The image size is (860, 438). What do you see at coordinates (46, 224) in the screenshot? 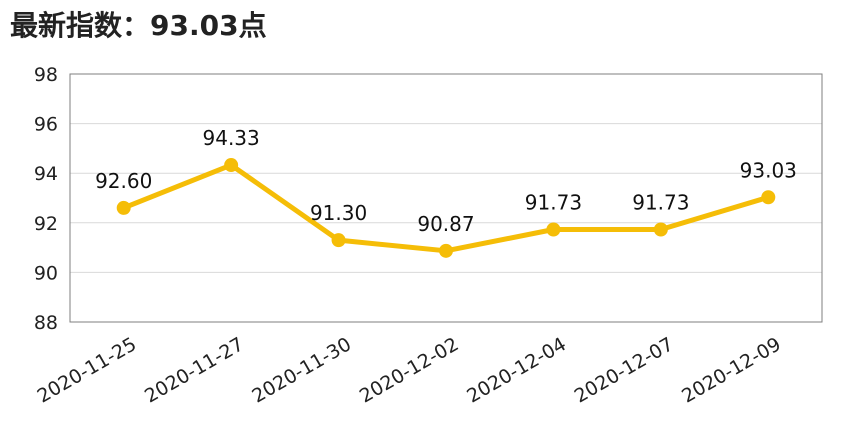
I see `y-tick-label: 92` at bounding box center [46, 224].